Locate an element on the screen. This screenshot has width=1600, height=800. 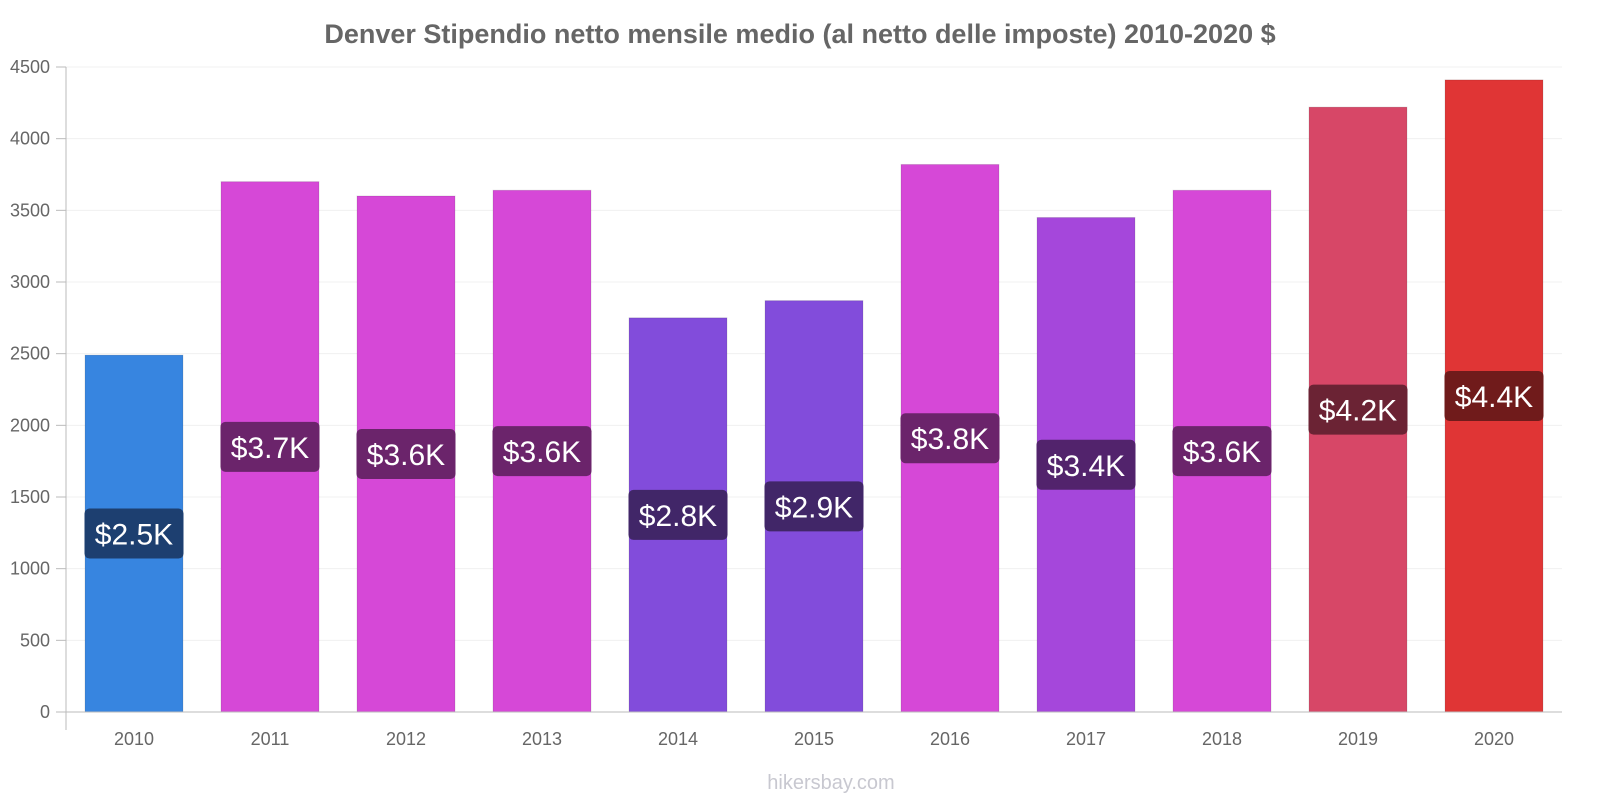
x-tick-label-2015: 2015 is located at coordinates (814, 739).